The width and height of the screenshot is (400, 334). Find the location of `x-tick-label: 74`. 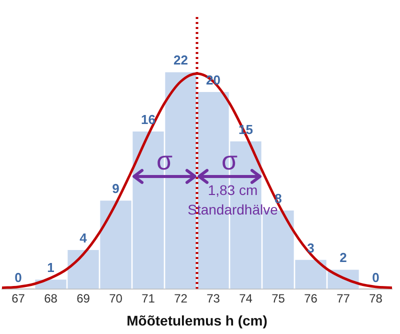

x-tick-label: 74 is located at coordinates (246, 298).